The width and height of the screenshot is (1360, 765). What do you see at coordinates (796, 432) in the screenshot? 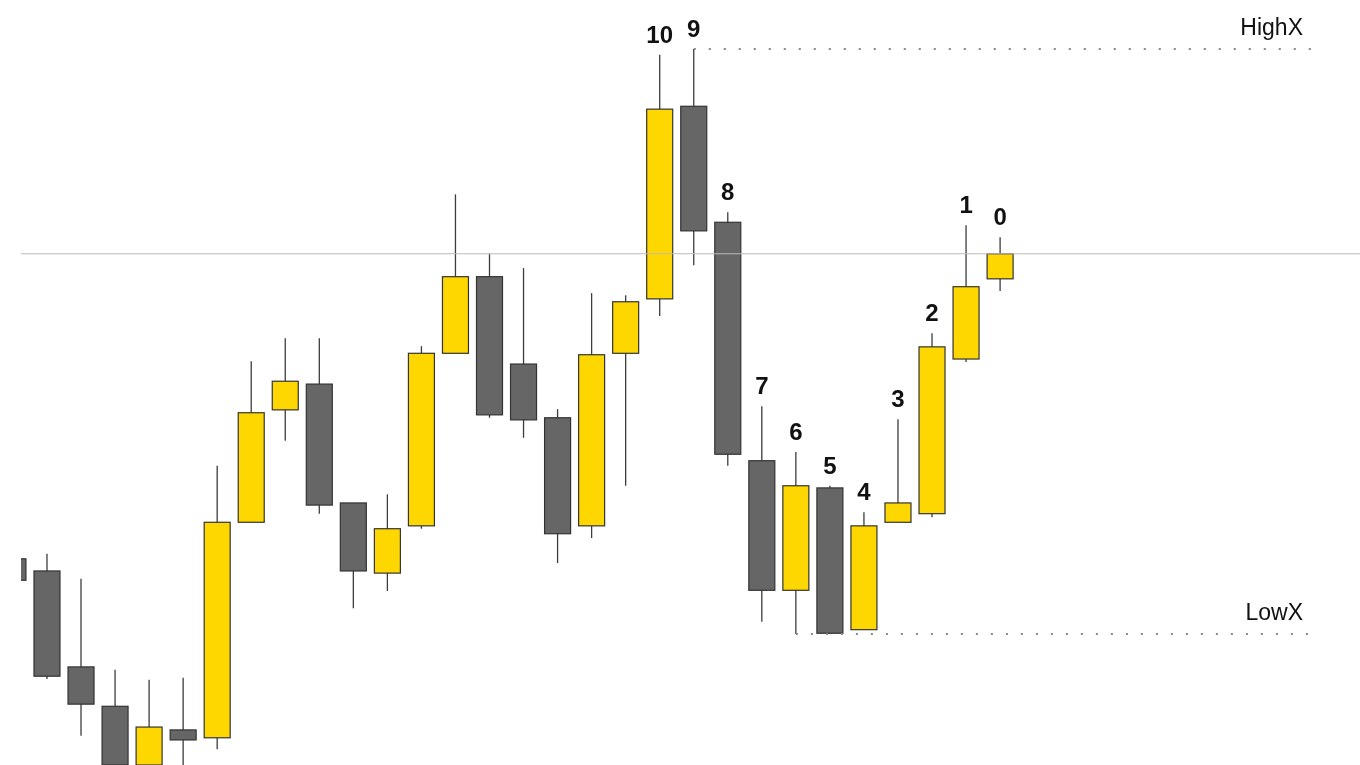
I see `text: 6` at bounding box center [796, 432].